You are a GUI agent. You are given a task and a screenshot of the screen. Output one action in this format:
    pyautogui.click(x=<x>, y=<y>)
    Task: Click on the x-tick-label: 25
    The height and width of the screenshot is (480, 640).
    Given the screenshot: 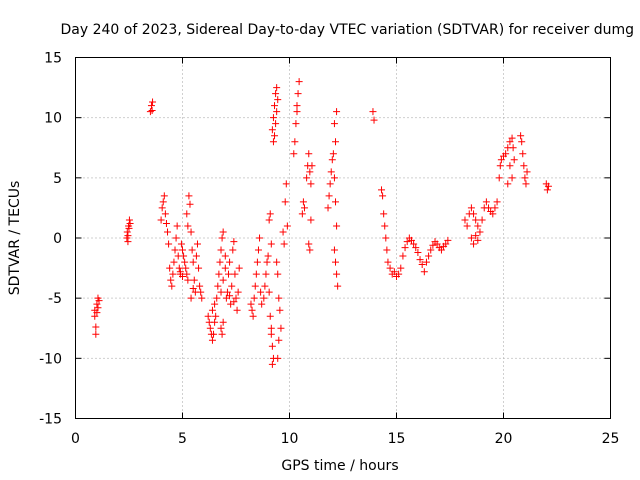 What is the action you would take?
    pyautogui.click(x=611, y=439)
    